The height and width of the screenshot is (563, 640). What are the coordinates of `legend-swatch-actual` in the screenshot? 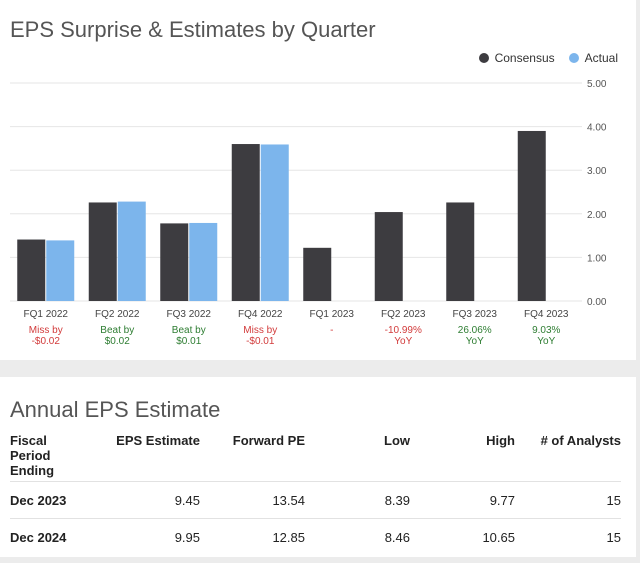 It's located at (573, 58).